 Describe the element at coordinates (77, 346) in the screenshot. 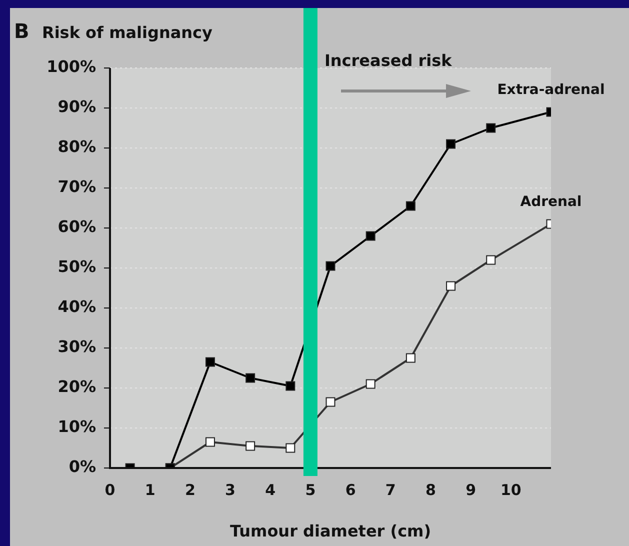

I see `y-tick-label: 30%` at that location.